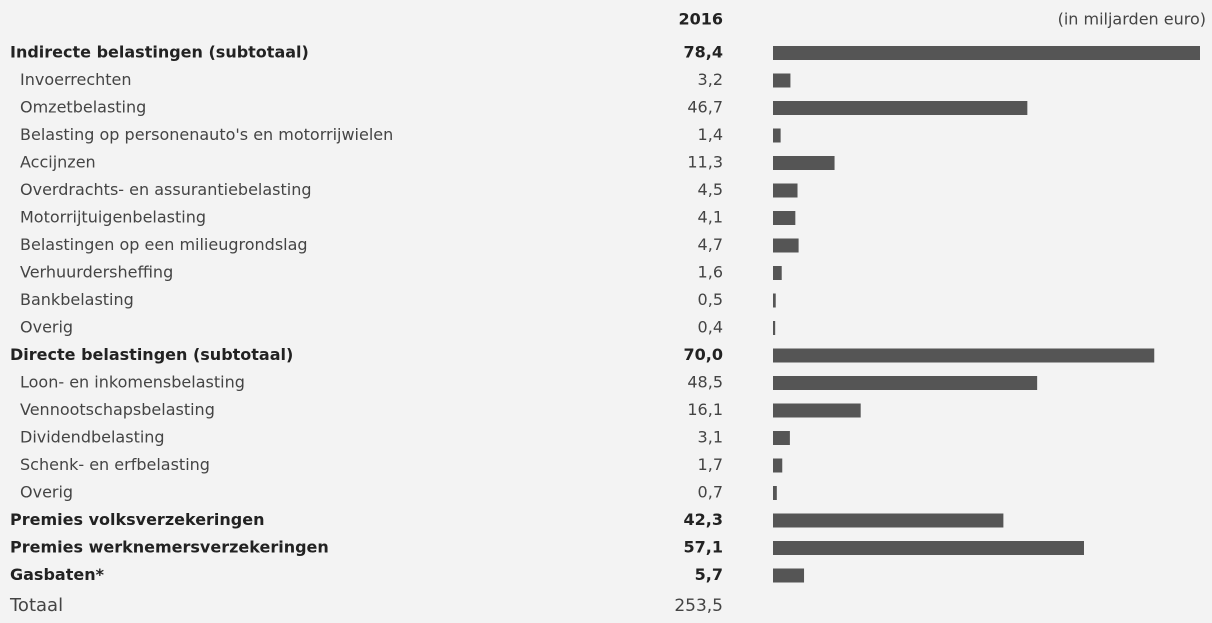 Image resolution: width=1212 pixels, height=623 pixels. Describe the element at coordinates (703, 52) in the screenshot. I see `value-label: 78,4` at that location.